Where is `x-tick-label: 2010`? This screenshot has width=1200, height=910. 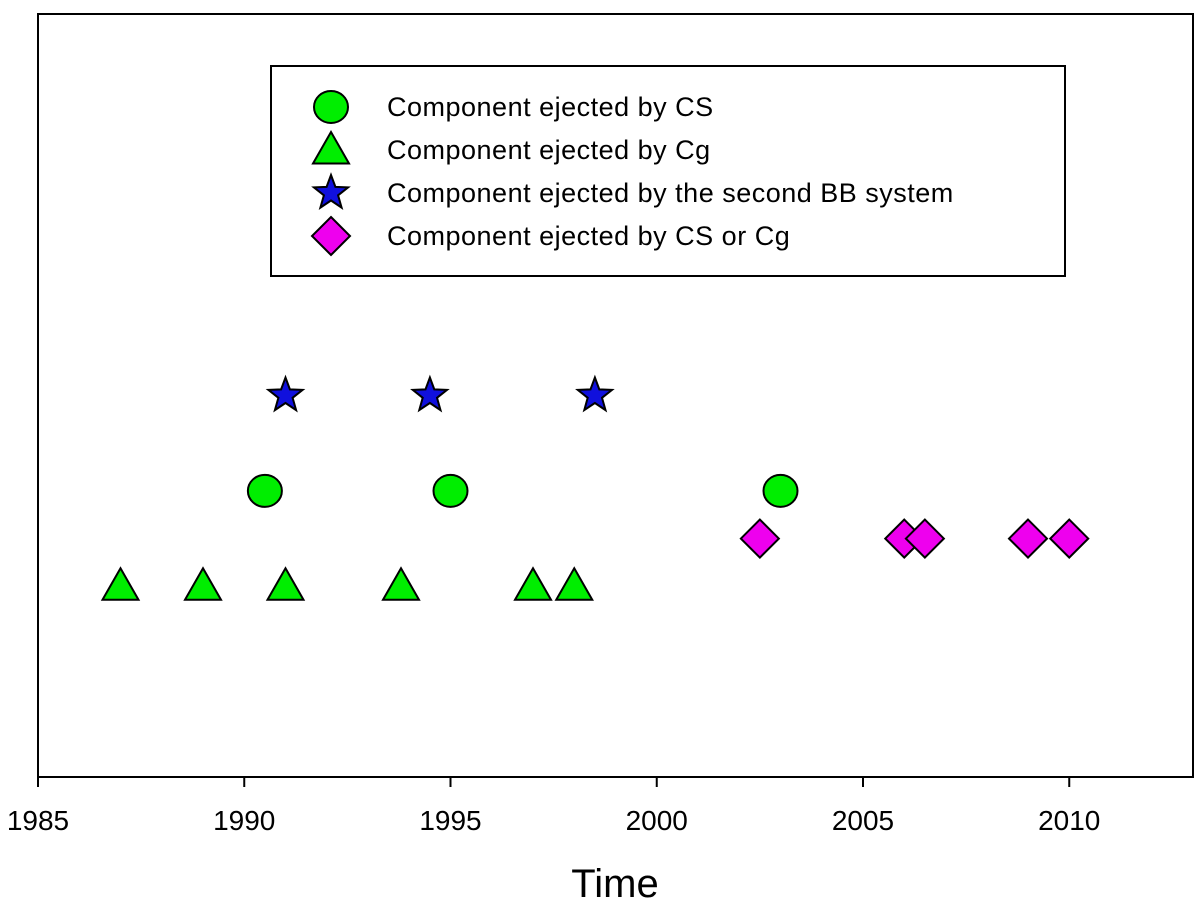 x-tick-label: 2010 is located at coordinates (1069, 820).